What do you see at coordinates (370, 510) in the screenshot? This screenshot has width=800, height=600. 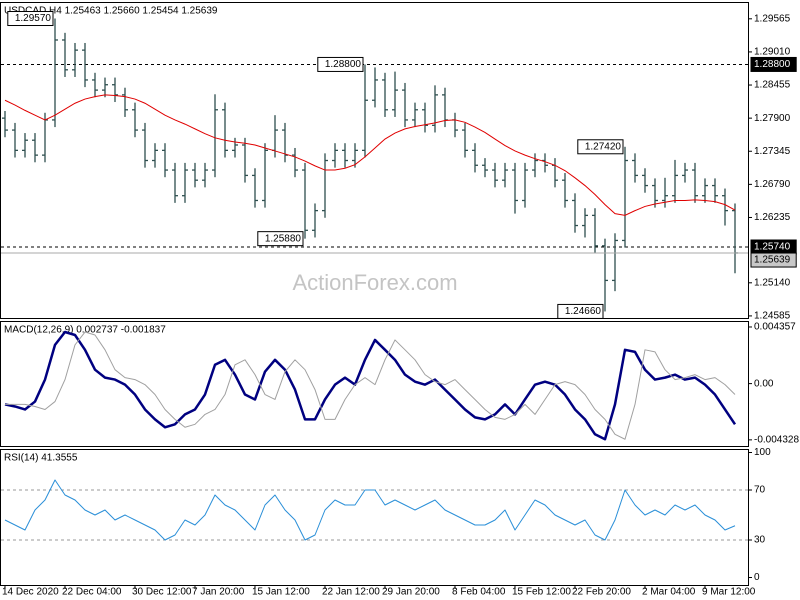 I see `series-line` at bounding box center [370, 510].